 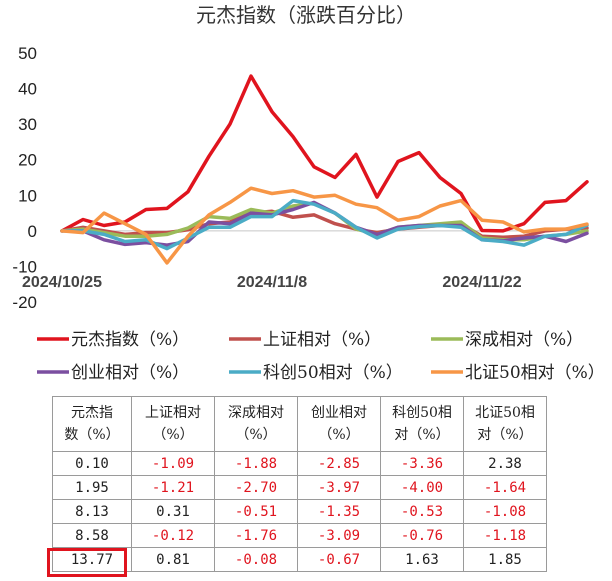 I want to click on x-tick-label: 2024/11/8, so click(x=272, y=282).